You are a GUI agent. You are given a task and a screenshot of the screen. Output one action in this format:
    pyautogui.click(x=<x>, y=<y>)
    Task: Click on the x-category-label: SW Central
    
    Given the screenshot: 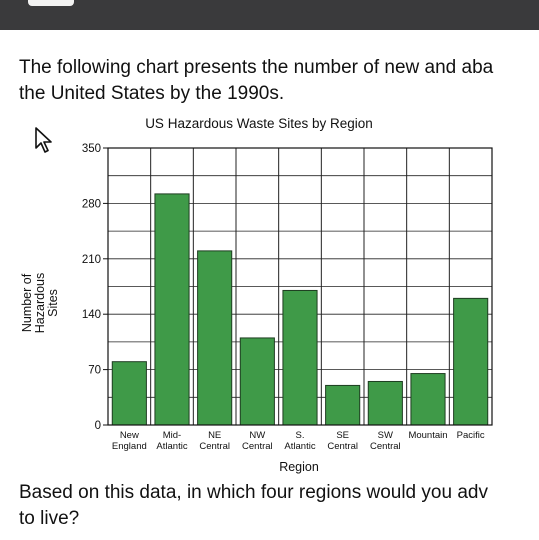 What is the action you would take?
    pyautogui.click(x=385, y=441)
    